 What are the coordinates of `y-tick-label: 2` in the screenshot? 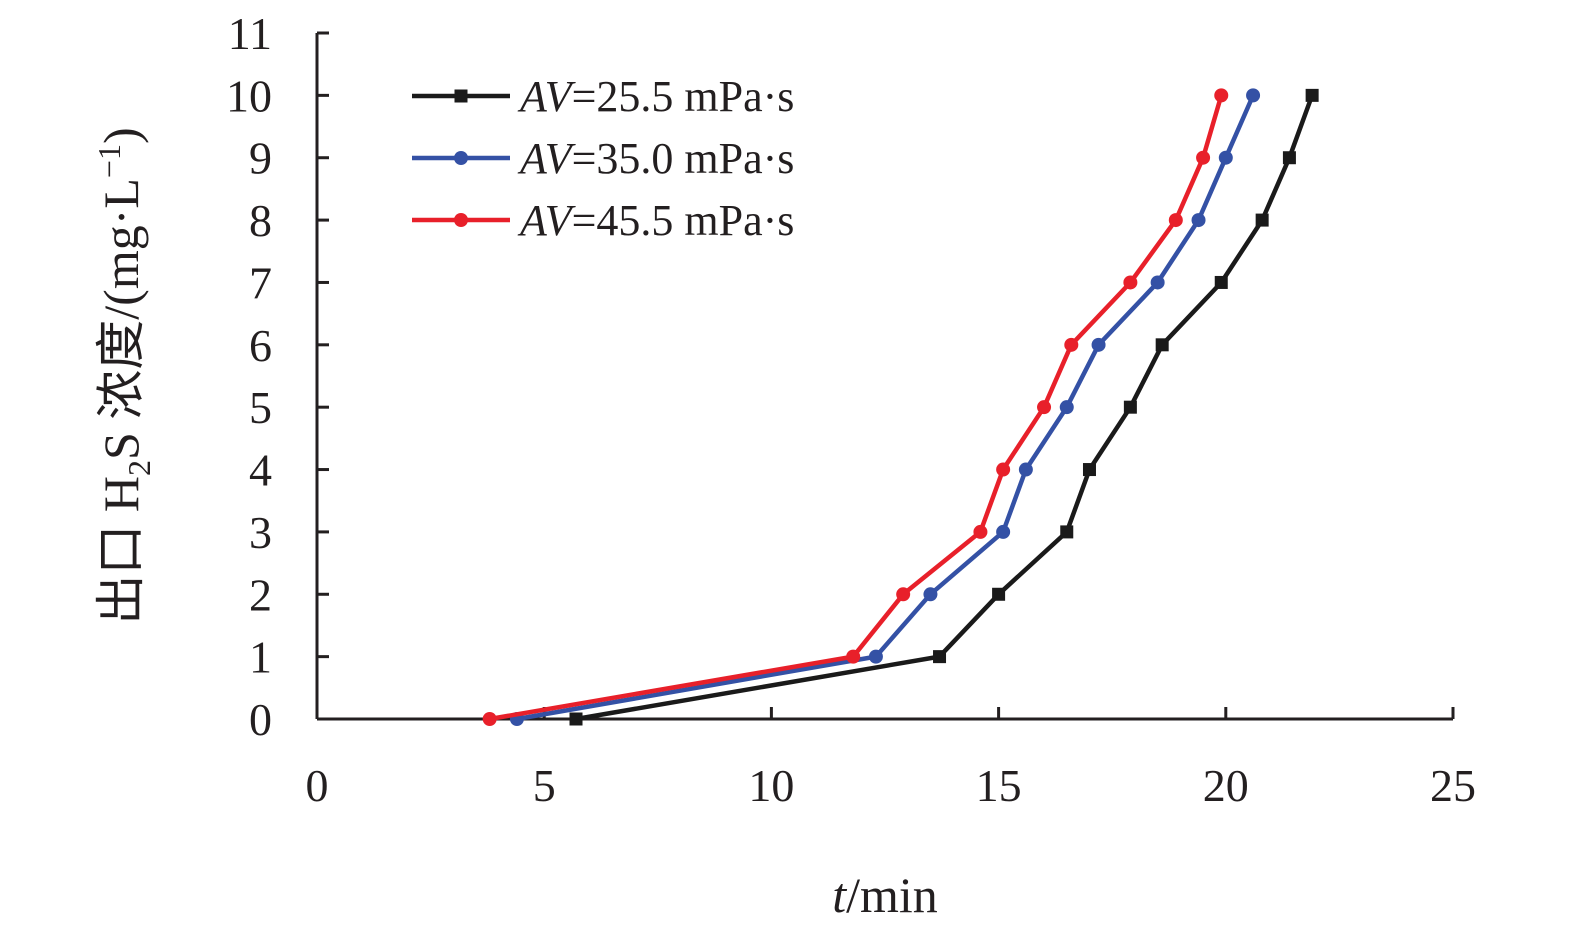 It's located at (260, 594).